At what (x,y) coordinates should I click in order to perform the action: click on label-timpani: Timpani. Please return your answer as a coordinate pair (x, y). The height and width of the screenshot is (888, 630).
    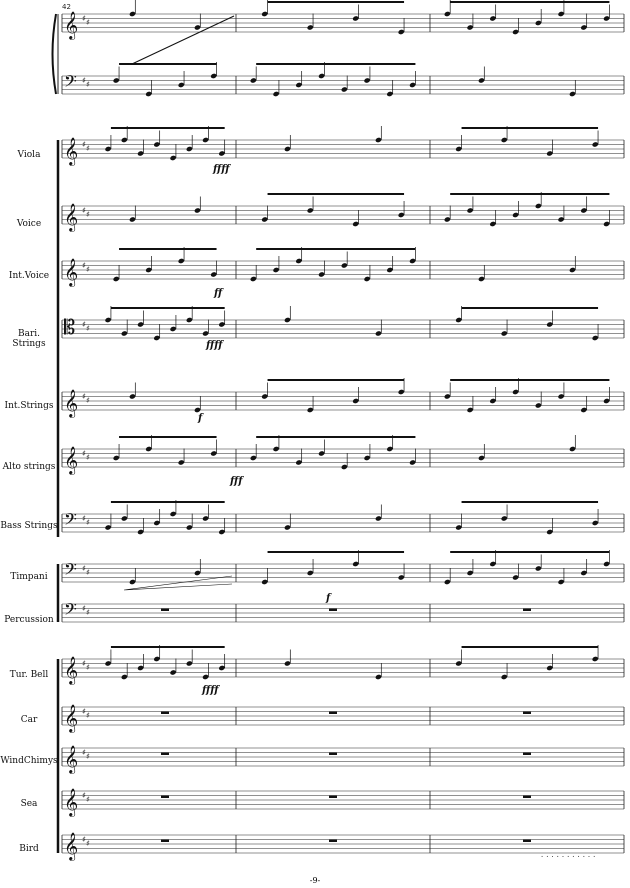
    Looking at the image, I should click on (29, 577).